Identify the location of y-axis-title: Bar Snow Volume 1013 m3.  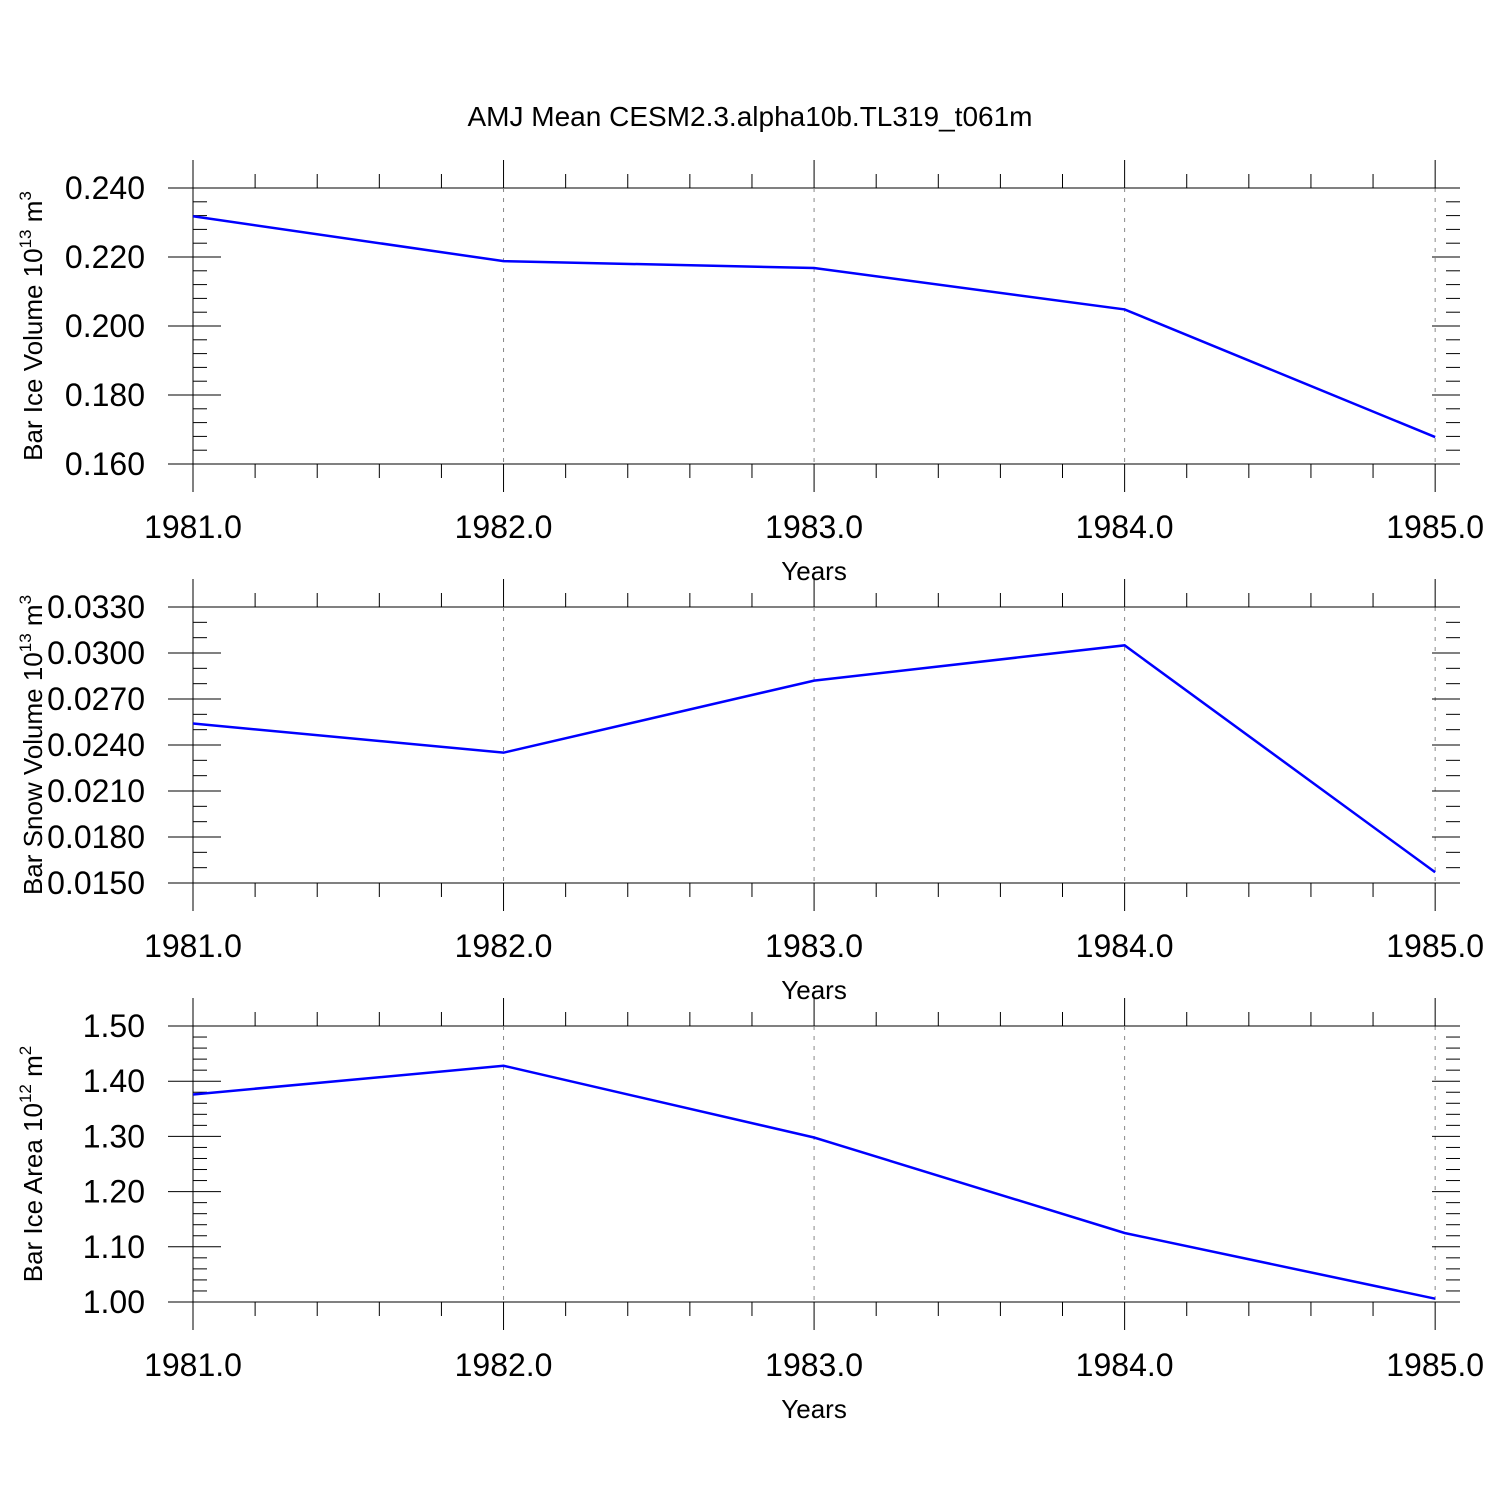
(32, 745).